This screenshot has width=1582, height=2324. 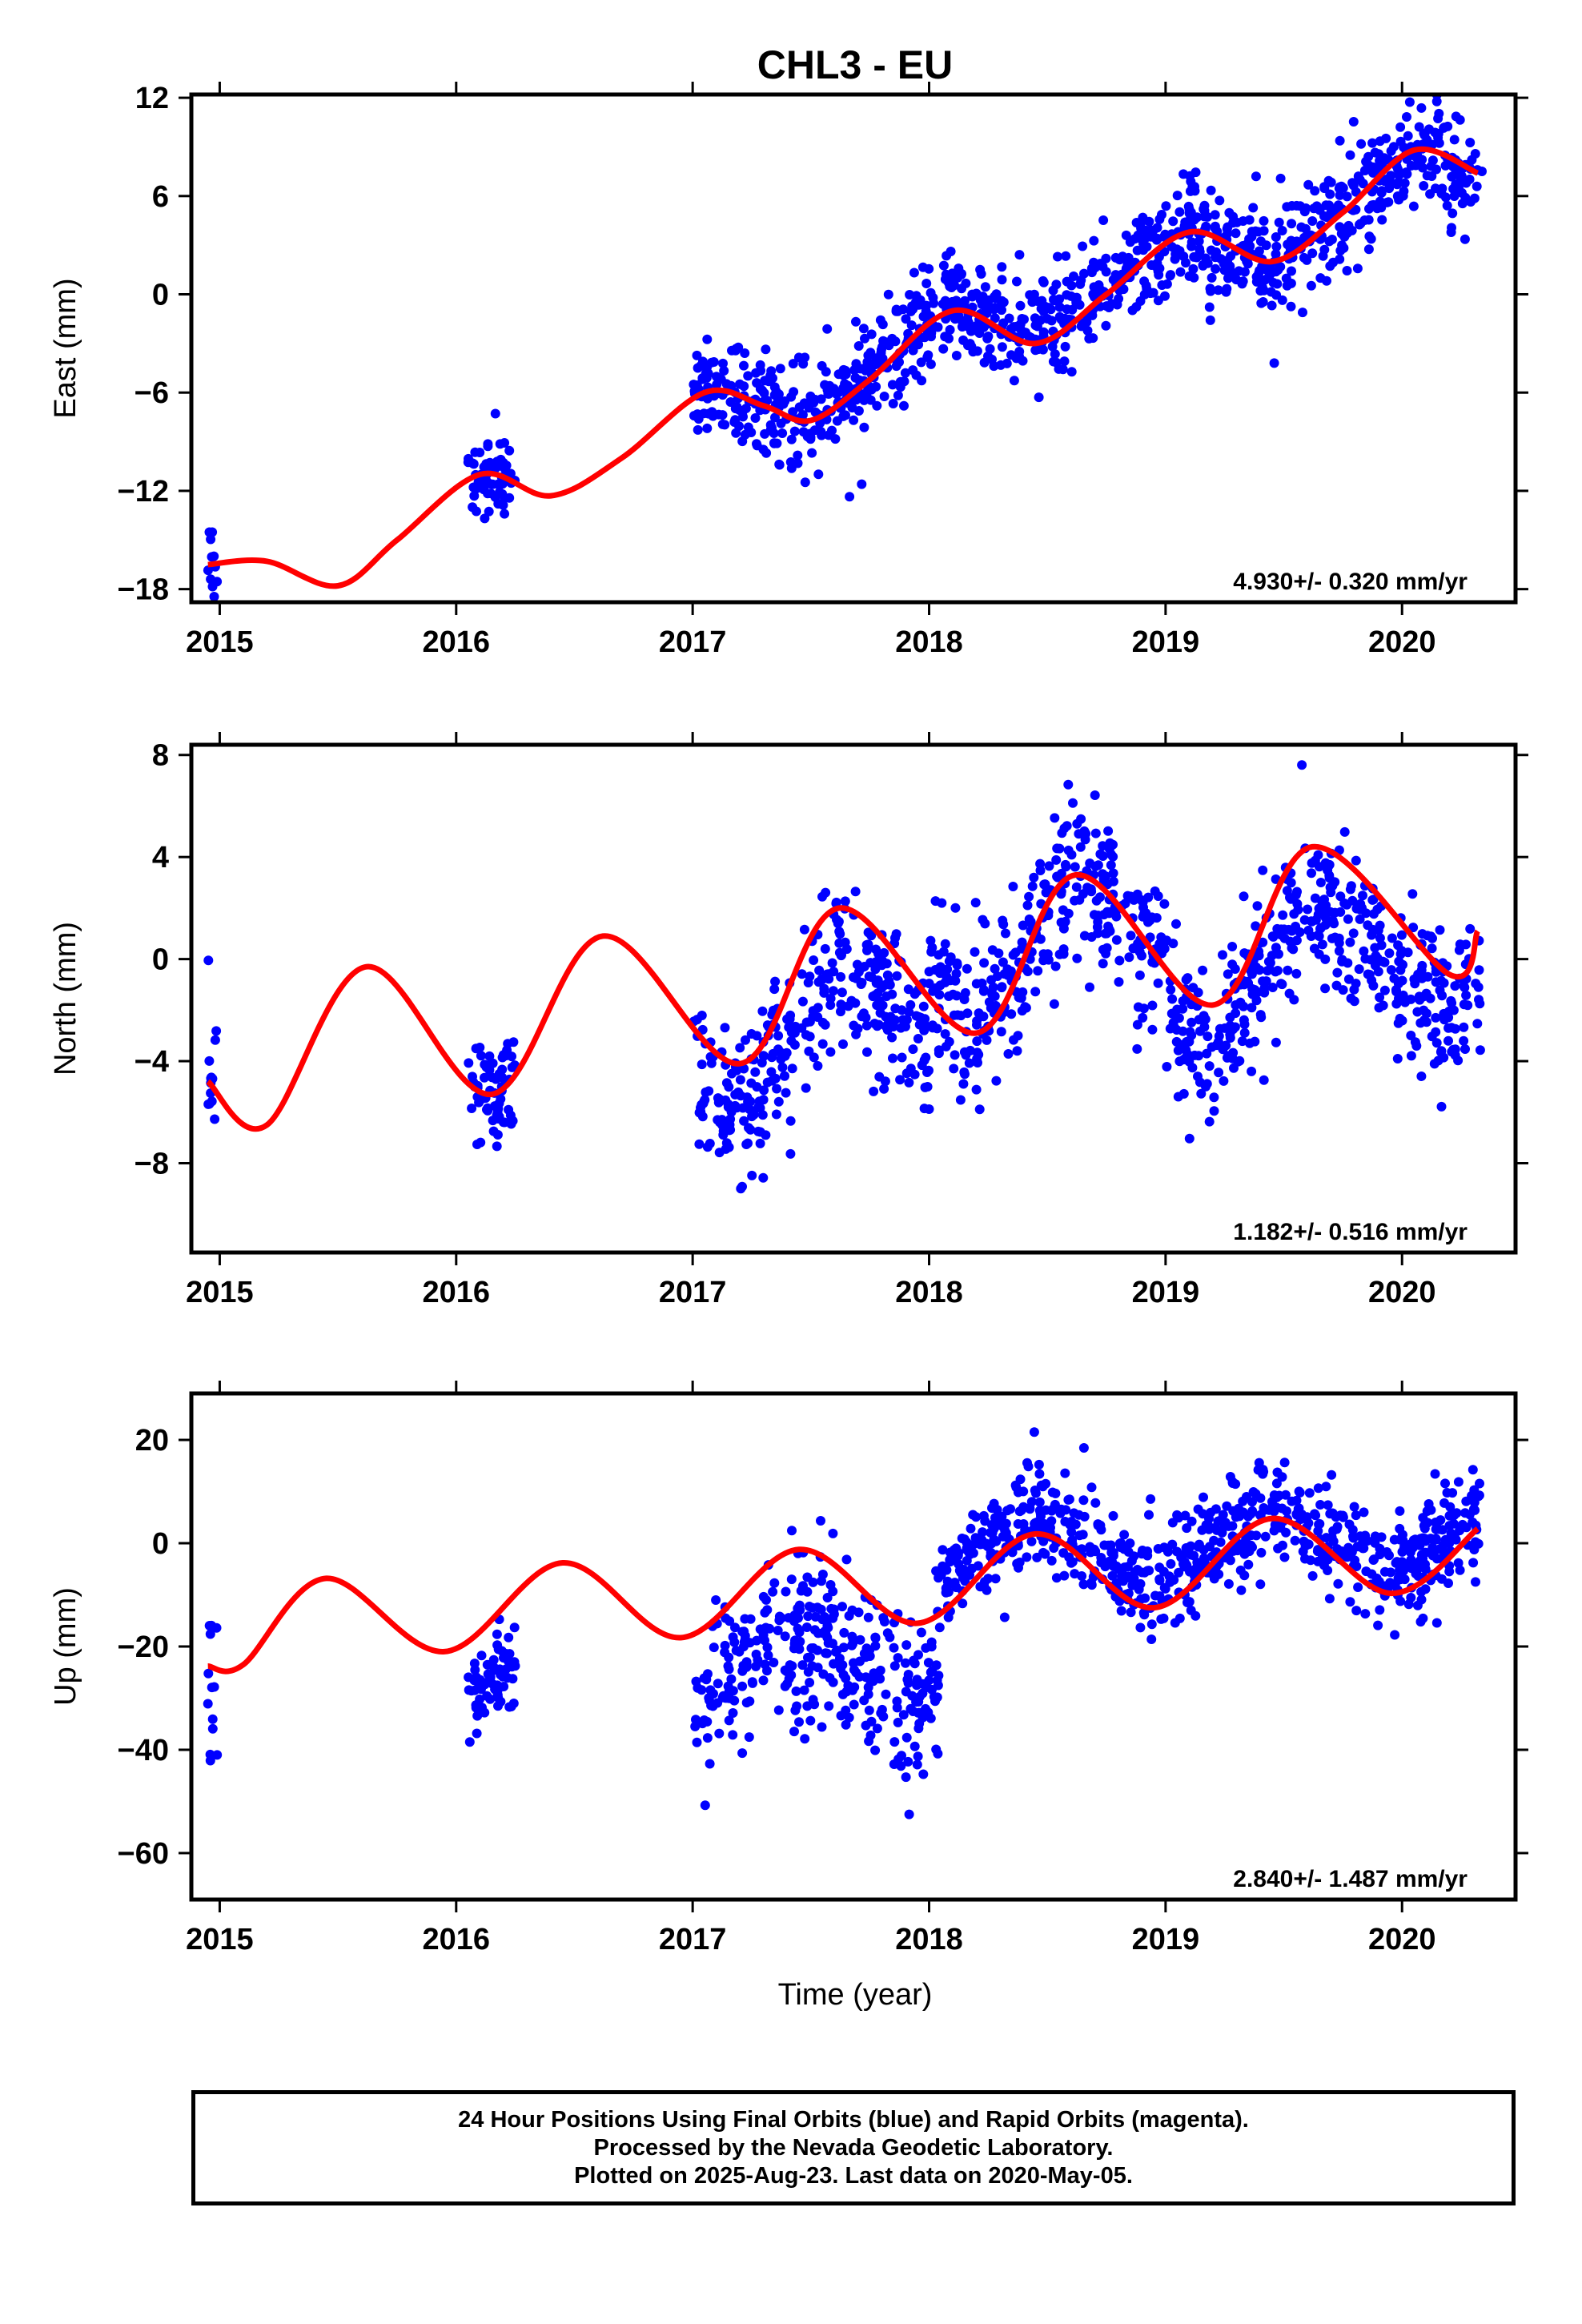 What do you see at coordinates (457, 1292) in the screenshot?
I see `x-tick-label: 2016` at bounding box center [457, 1292].